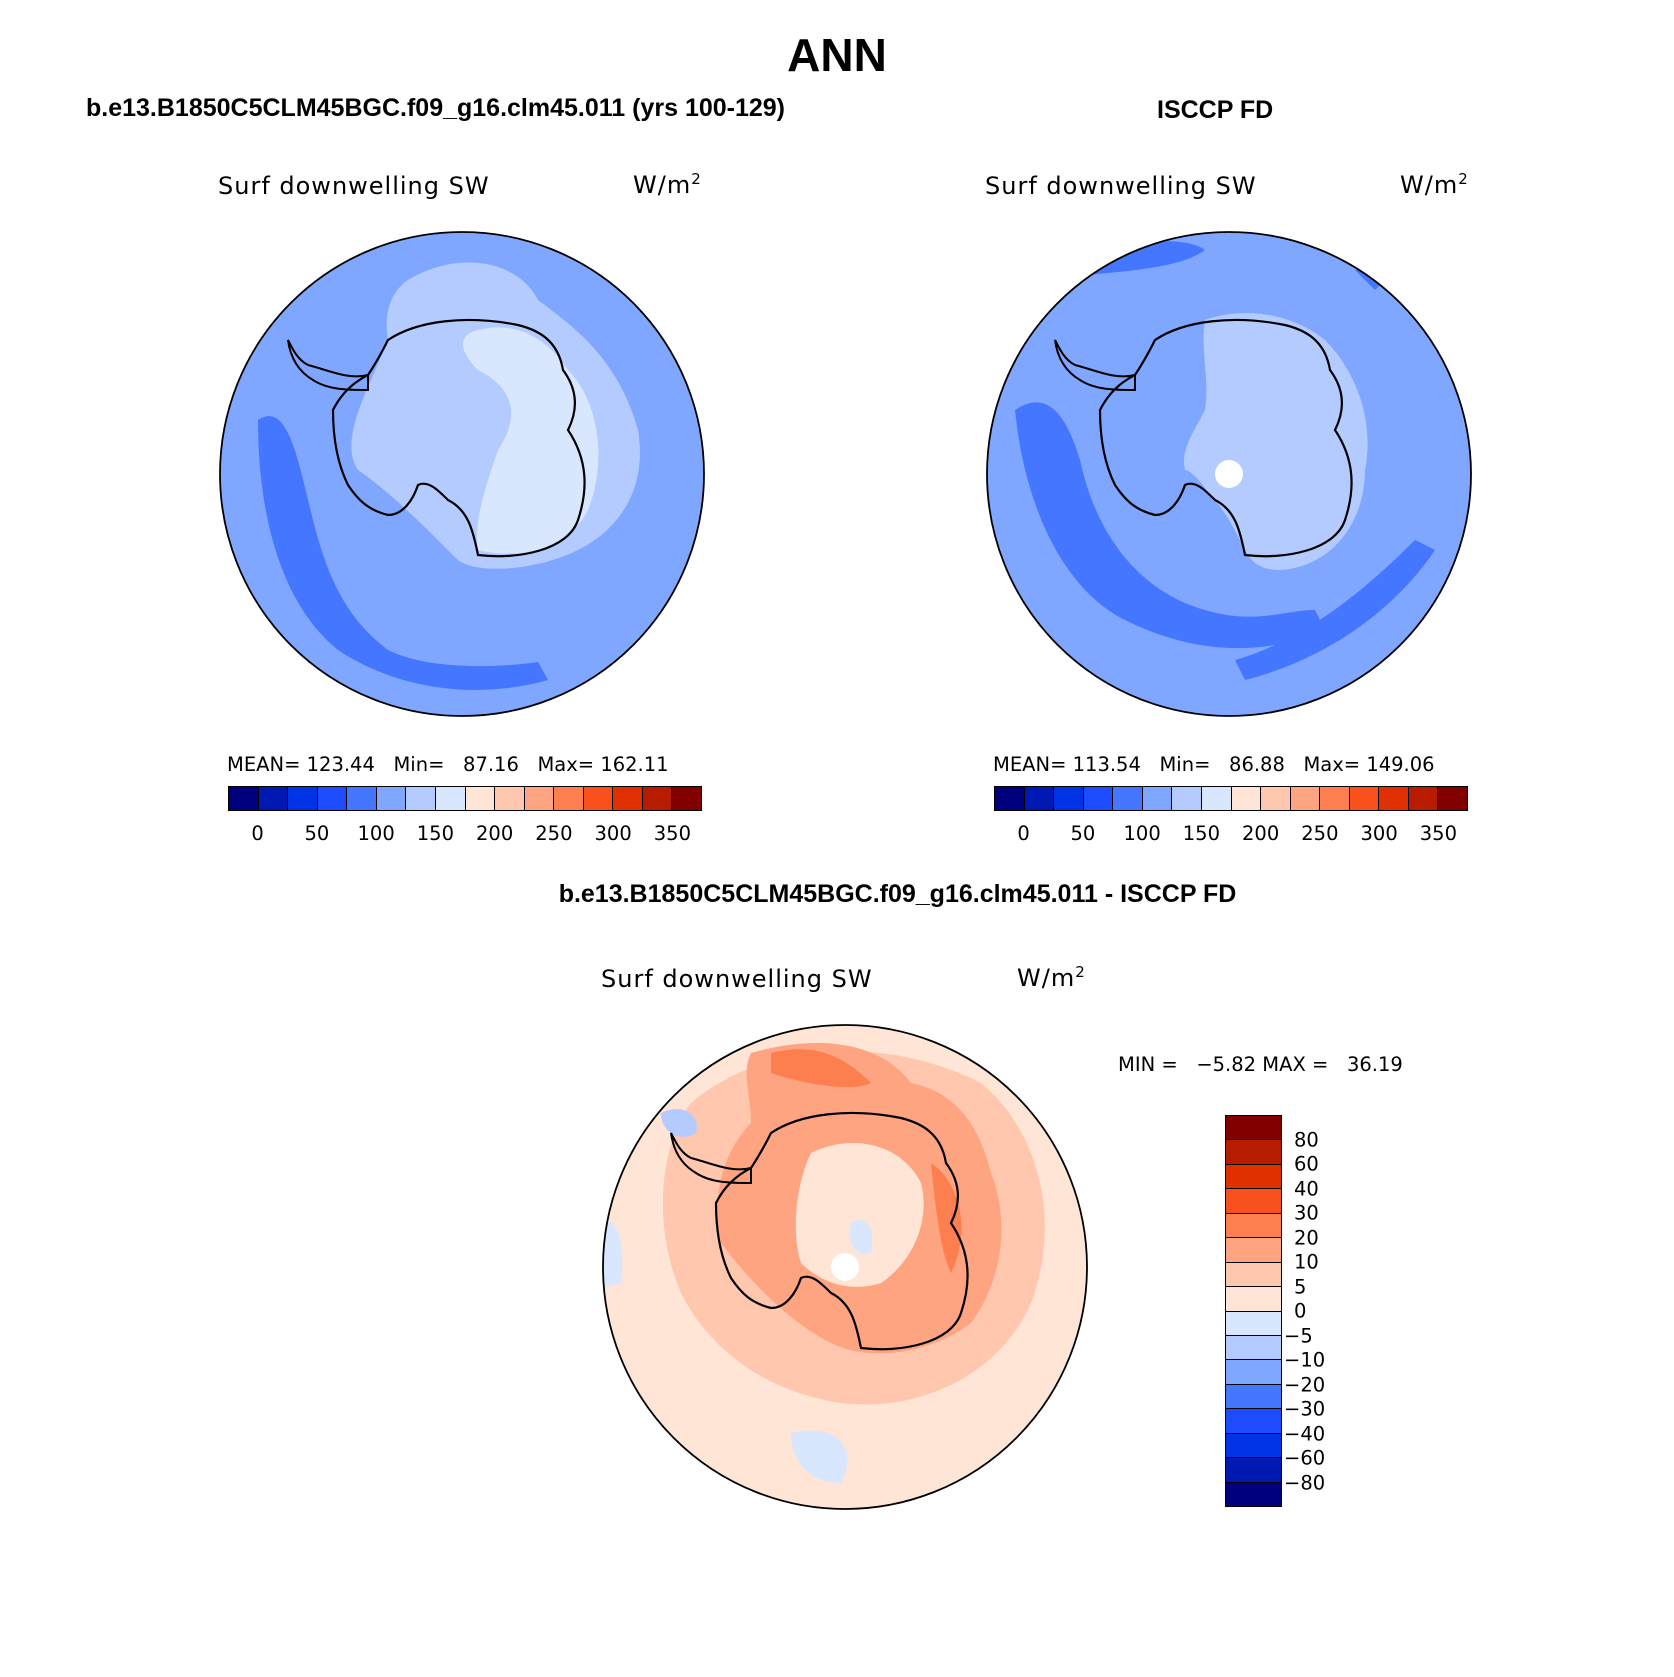 The width and height of the screenshot is (1674, 1677). Describe the element at coordinates (667, 184) in the screenshot. I see `panel1-units-label: W/m2` at that location.